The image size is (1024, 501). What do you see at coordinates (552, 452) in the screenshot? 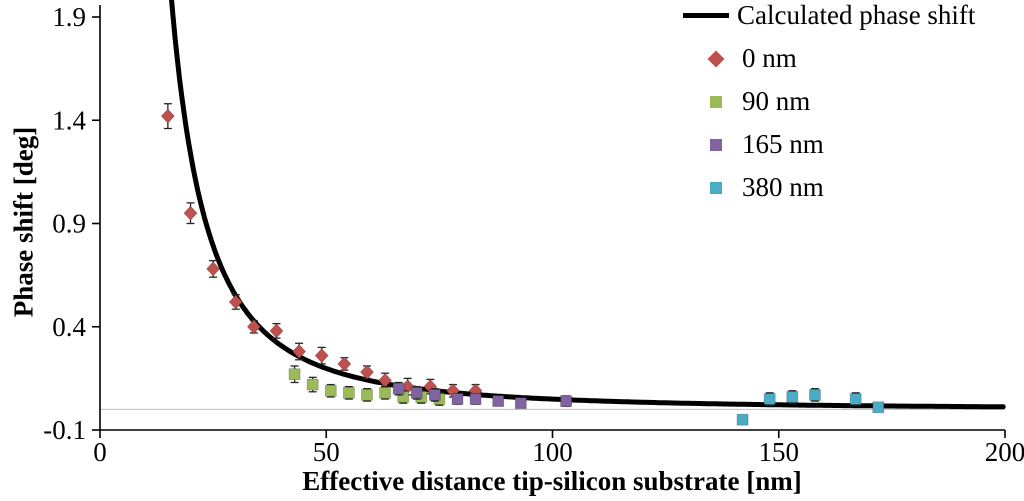
I see `x-tick-label: 100` at bounding box center [552, 452].